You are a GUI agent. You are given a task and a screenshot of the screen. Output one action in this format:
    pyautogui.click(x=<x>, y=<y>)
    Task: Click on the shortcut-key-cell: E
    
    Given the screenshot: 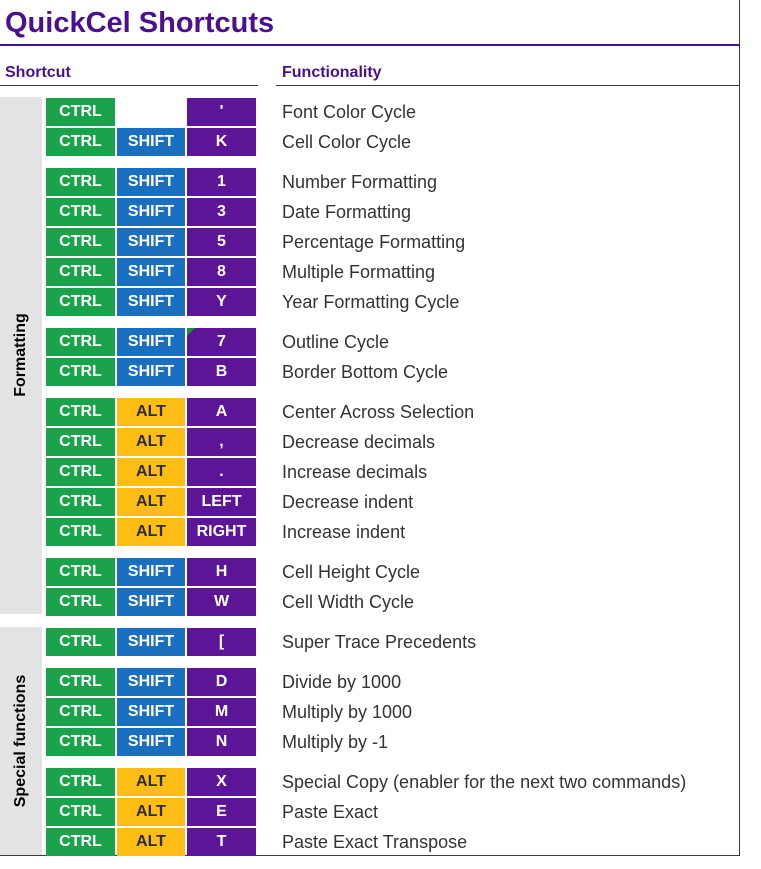 What is the action you would take?
    pyautogui.click(x=221, y=812)
    